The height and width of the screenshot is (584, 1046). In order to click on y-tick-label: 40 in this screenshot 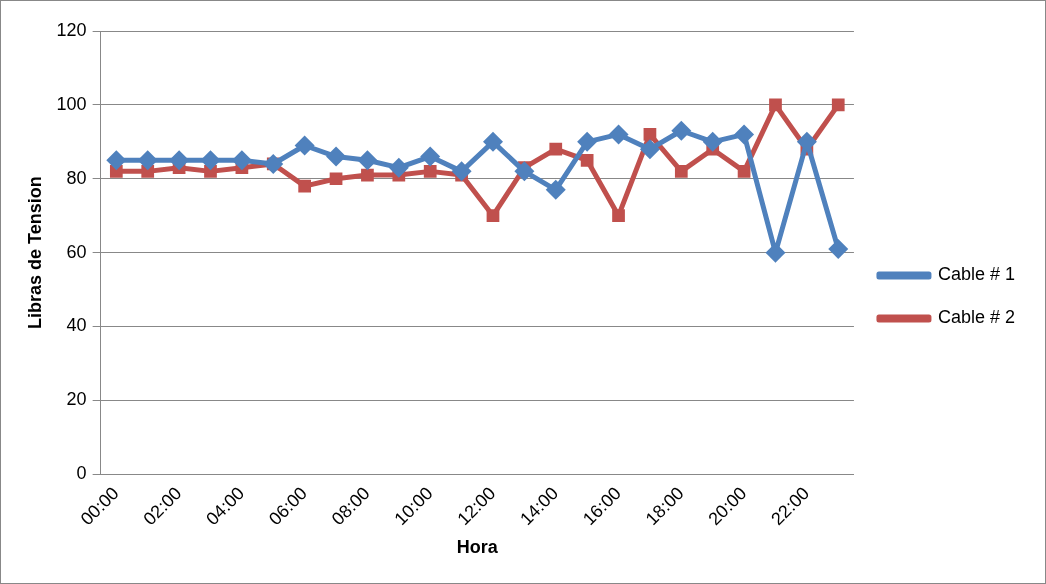, I will do `click(76, 325)`.